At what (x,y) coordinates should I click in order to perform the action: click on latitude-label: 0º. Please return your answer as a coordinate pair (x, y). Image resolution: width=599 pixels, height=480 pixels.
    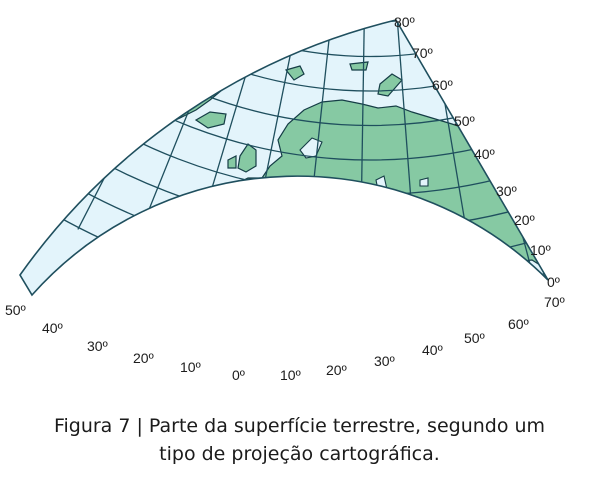
    Looking at the image, I should click on (553, 282).